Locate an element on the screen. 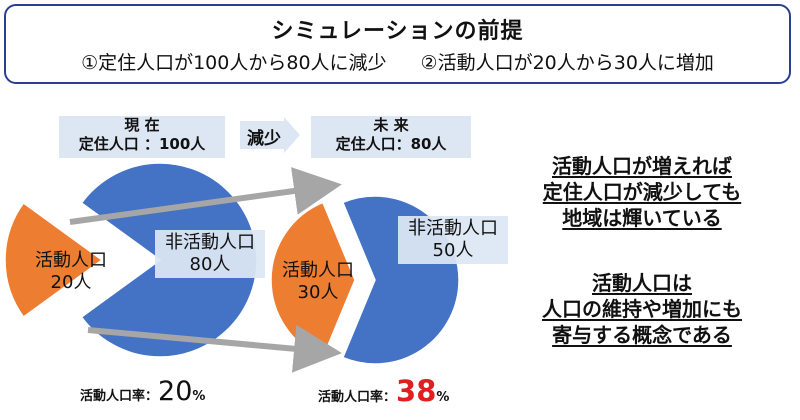 This screenshot has height=420, width=800. future-pie is located at coordinates (365, 280).